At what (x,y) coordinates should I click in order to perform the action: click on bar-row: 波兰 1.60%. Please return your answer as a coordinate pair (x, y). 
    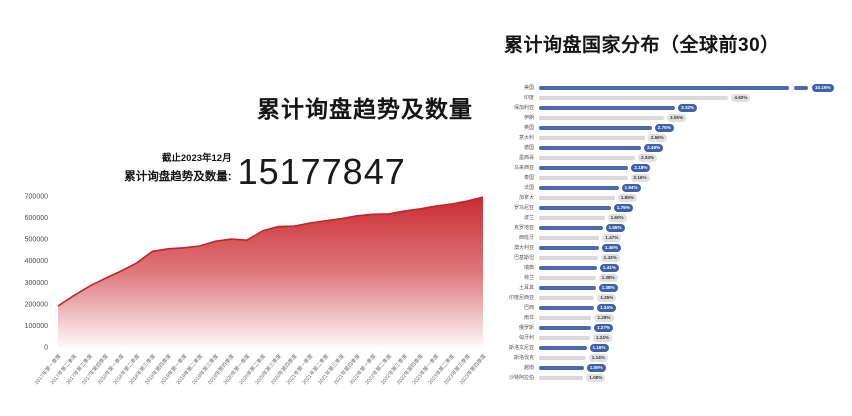
    Looking at the image, I should click on (671, 218).